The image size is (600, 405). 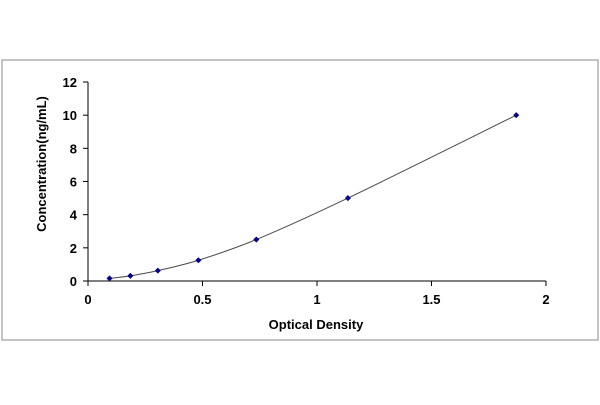 I want to click on x-axis-ticks: 0 0.5 1 1.5 2, so click(x=317, y=294).